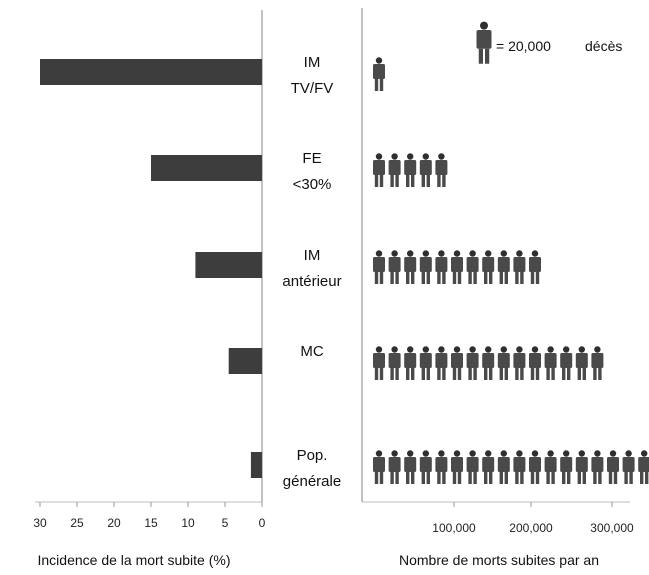 This screenshot has height=575, width=649. Describe the element at coordinates (134, 560) in the screenshot. I see `left-axis-title: Incidence de la mort subite (%)` at that location.